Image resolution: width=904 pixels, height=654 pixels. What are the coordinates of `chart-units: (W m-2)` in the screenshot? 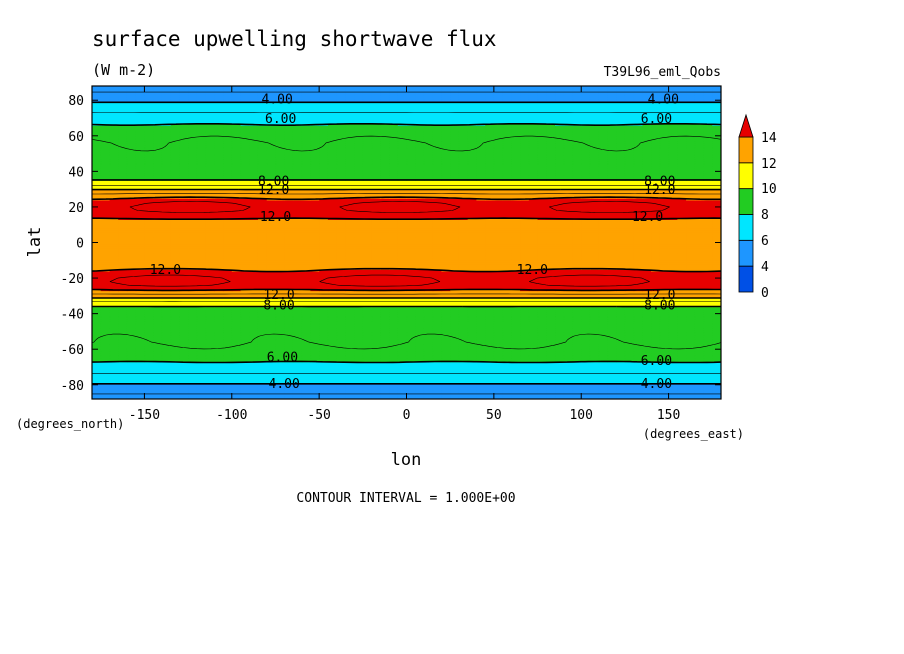 It's located at (123, 70).